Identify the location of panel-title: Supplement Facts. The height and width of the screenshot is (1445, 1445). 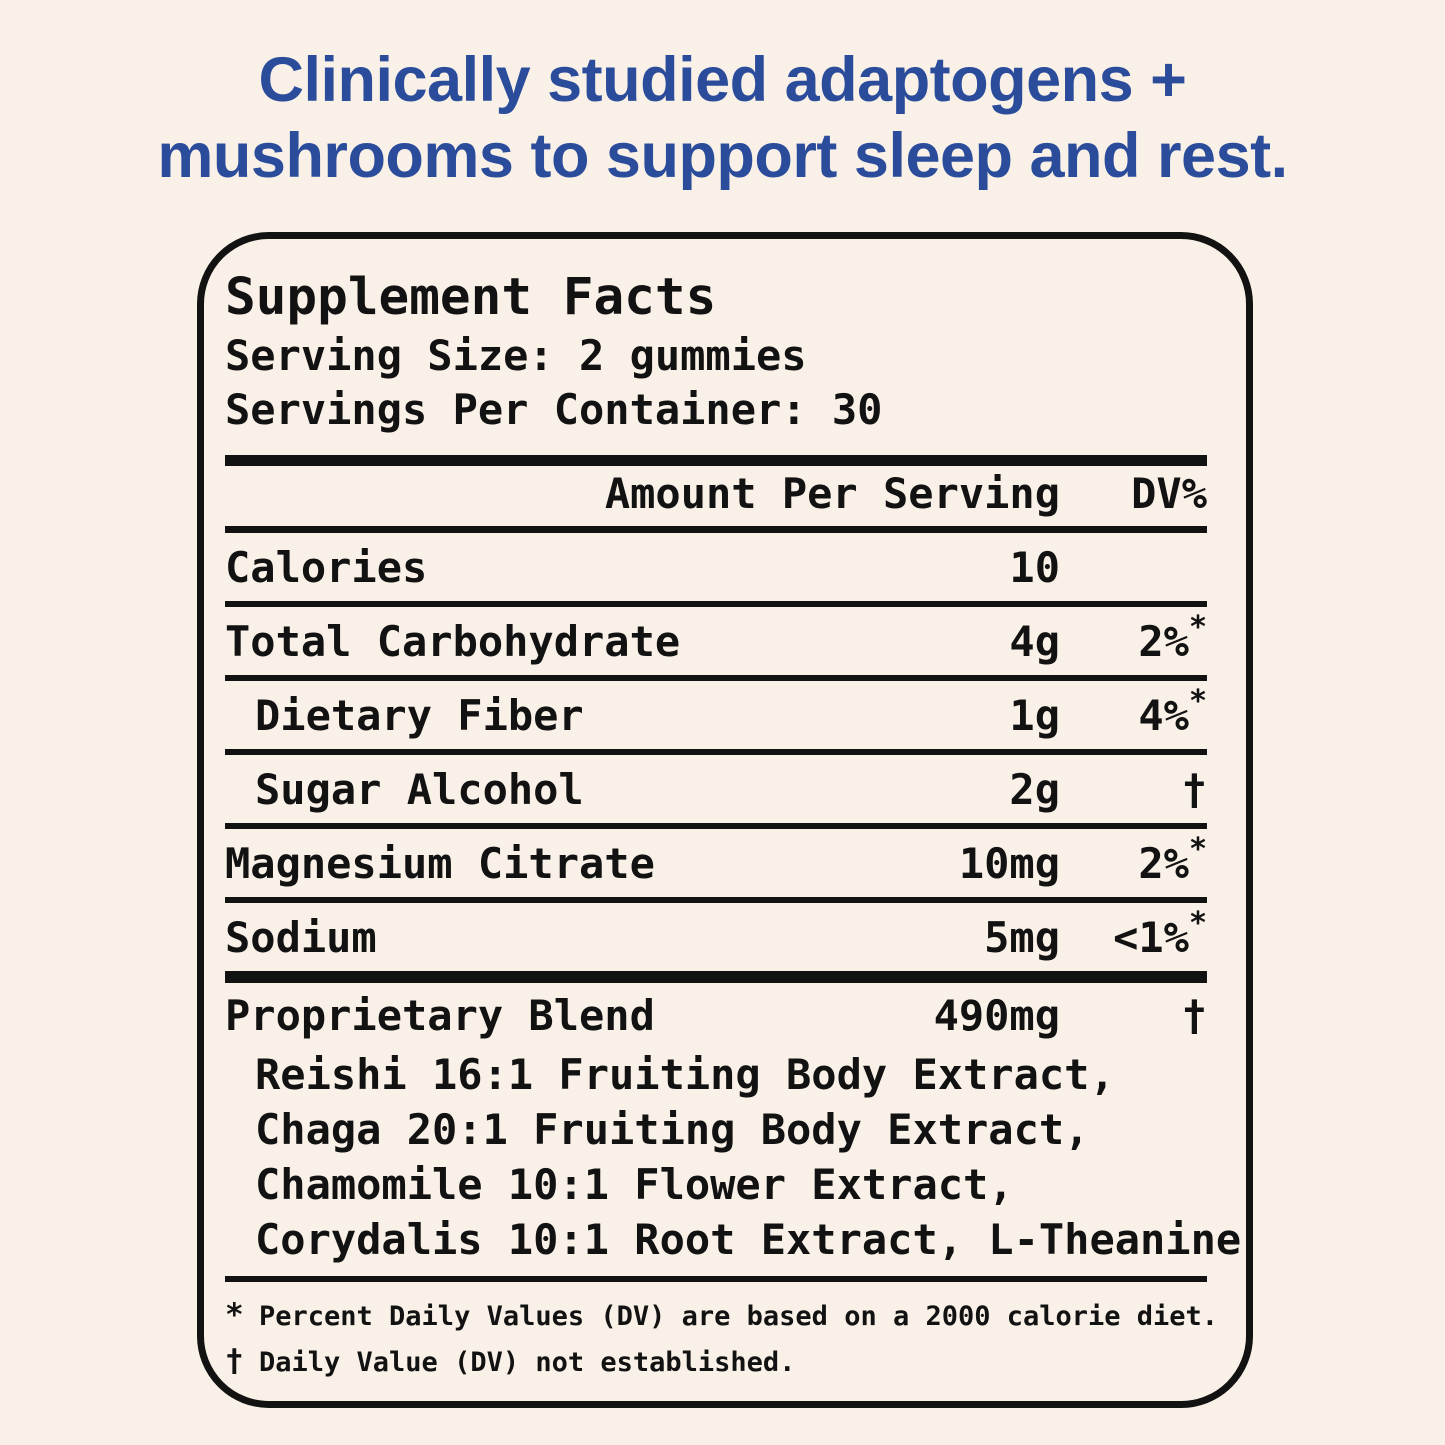
(471, 297).